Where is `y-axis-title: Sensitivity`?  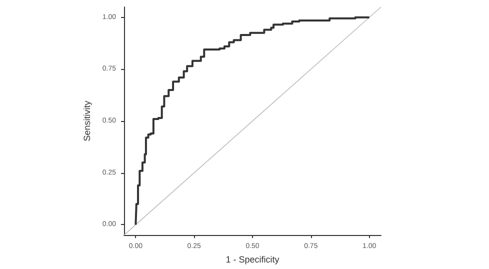 y-axis-title: Sensitivity is located at coordinates (87, 121).